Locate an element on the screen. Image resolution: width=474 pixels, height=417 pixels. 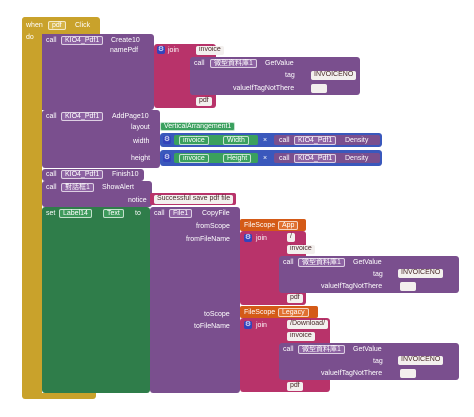
width-getter-block is located at coordinates (216, 140).